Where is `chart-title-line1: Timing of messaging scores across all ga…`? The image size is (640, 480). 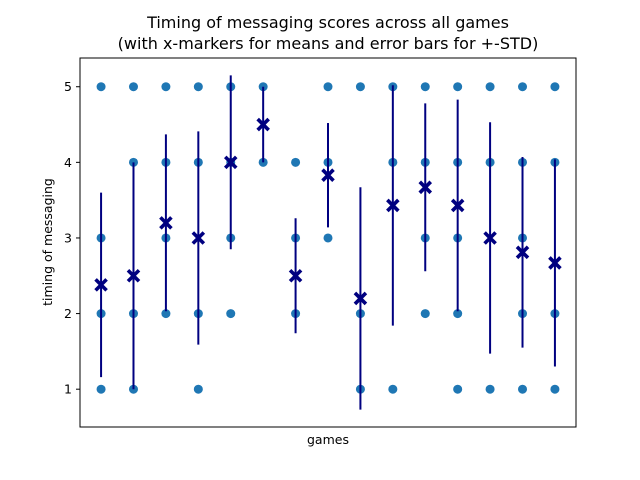
chart-title-line1: Timing of messaging scores across all ga… is located at coordinates (327, 22).